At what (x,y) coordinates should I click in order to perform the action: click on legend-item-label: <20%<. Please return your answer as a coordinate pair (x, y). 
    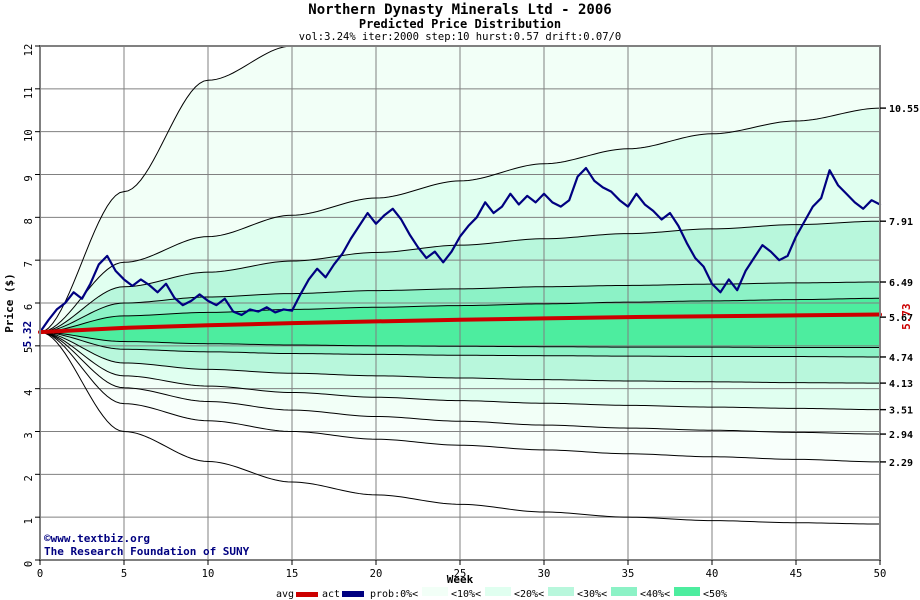
    Looking at the image, I should click on (529, 594).